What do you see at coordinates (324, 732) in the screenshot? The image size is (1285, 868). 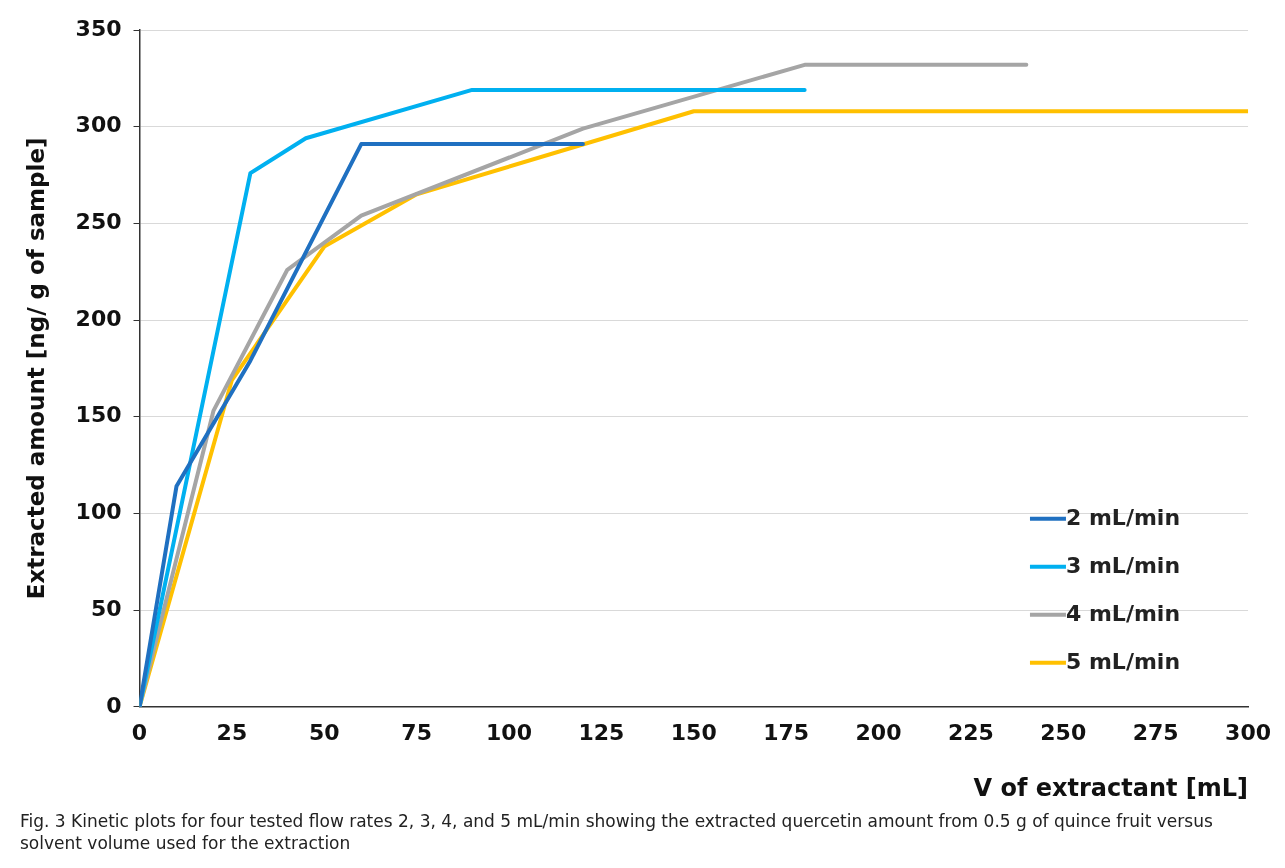 I see `x-tick-label: 50` at bounding box center [324, 732].